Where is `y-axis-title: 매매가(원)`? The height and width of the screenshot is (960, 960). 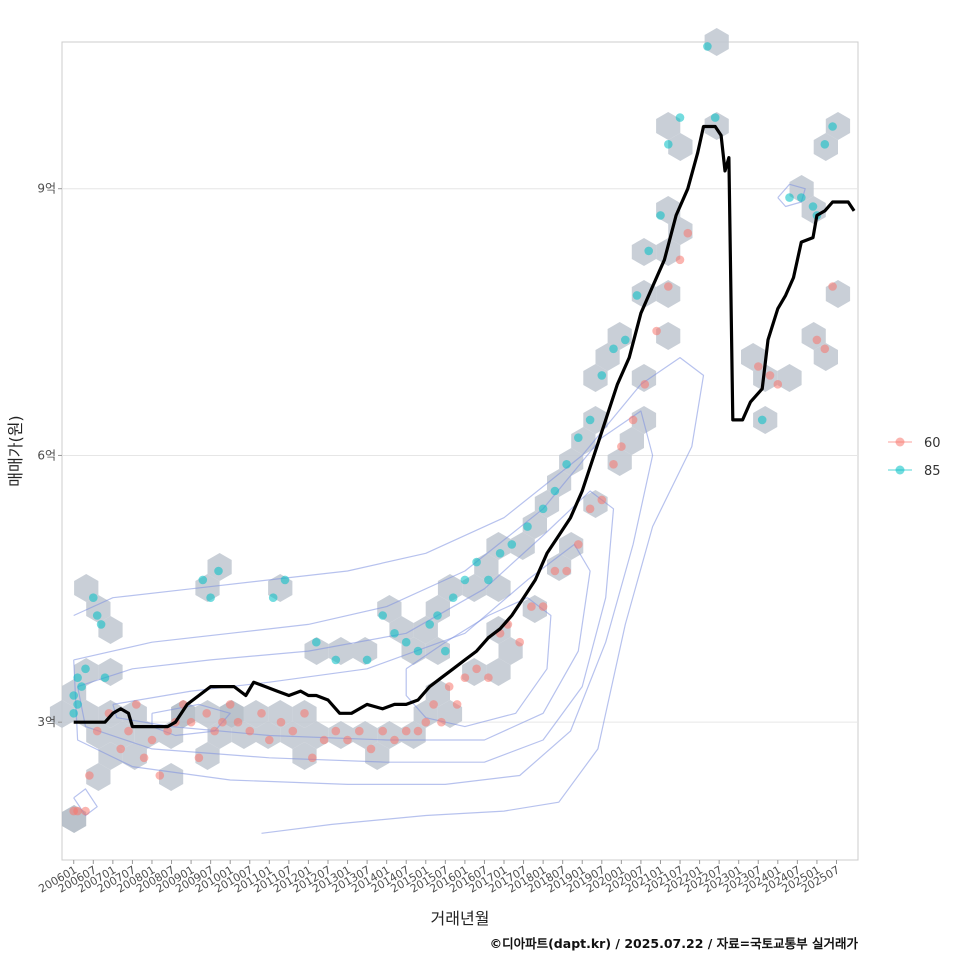 y-axis-title: 매매가(원) is located at coordinates (15, 450).